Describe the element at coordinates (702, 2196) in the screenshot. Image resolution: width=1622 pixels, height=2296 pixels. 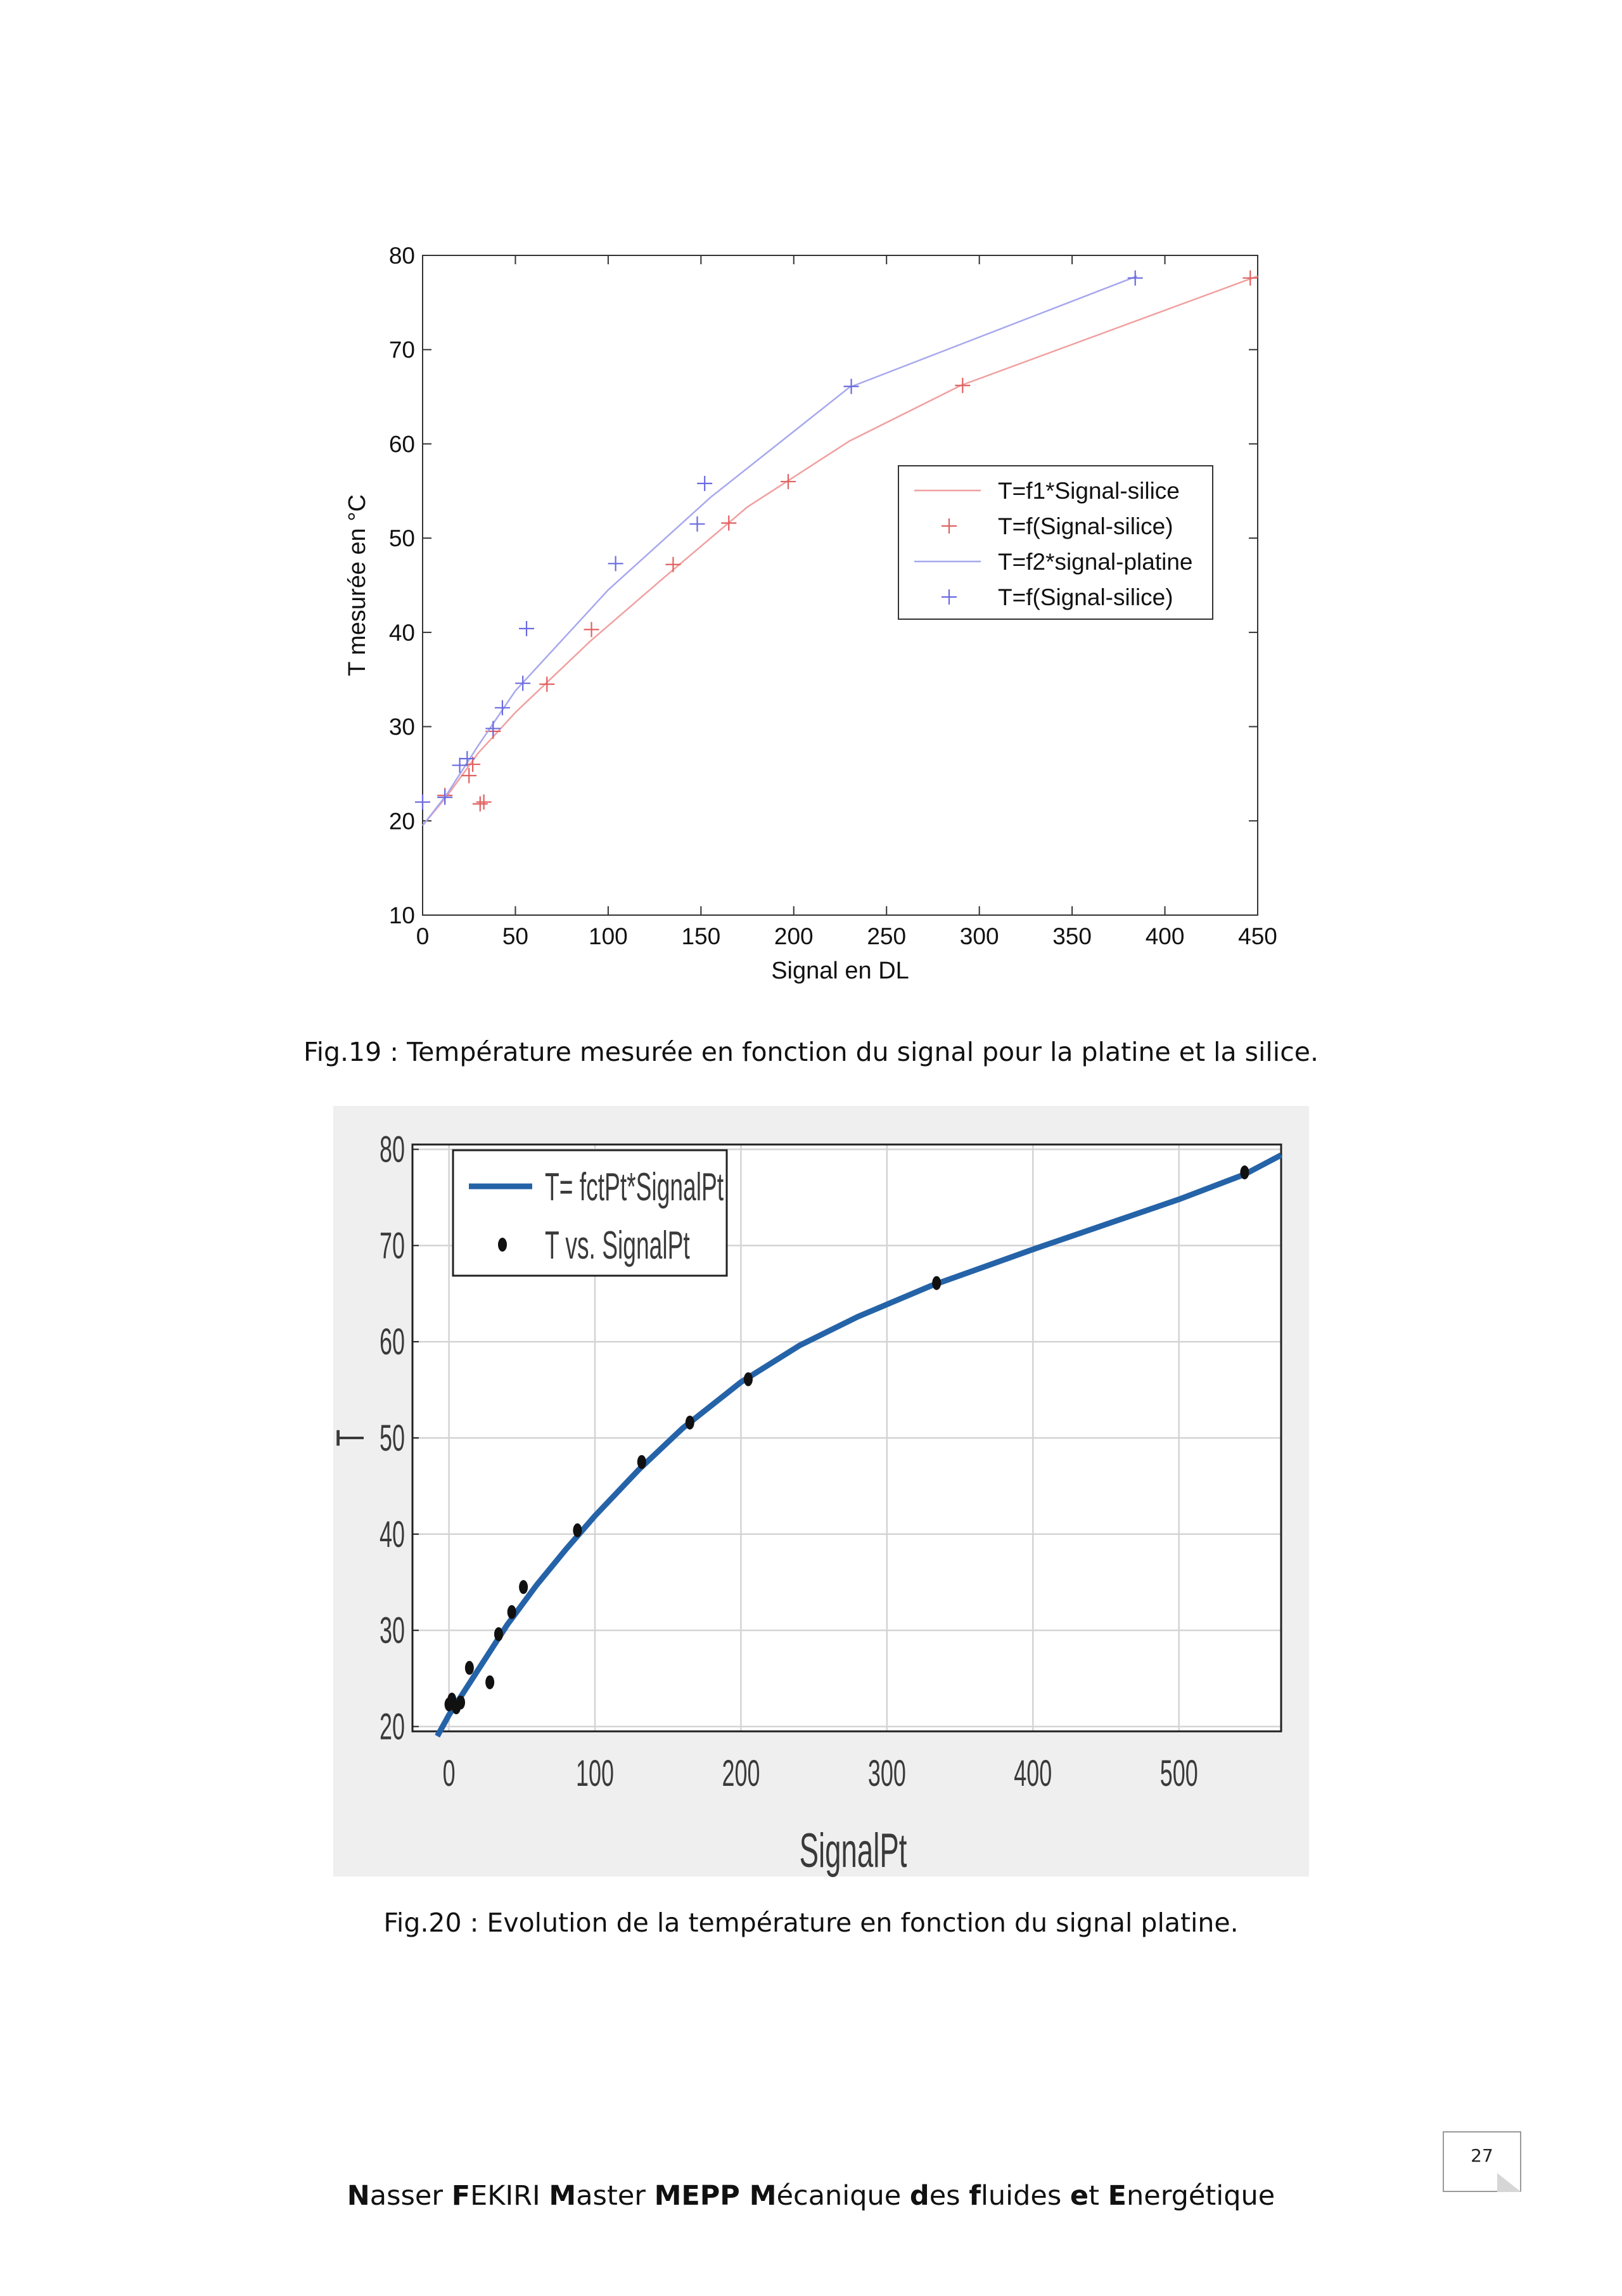
I see `footer-initial: MEPP` at that location.